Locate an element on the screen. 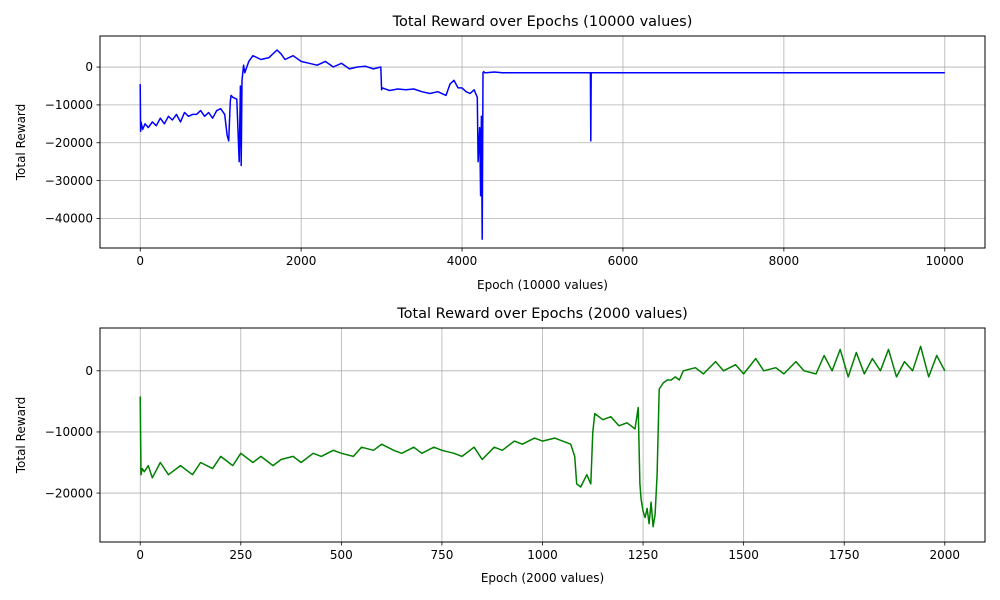 The width and height of the screenshot is (1000, 600). x-tick-label: 500 is located at coordinates (341, 555).